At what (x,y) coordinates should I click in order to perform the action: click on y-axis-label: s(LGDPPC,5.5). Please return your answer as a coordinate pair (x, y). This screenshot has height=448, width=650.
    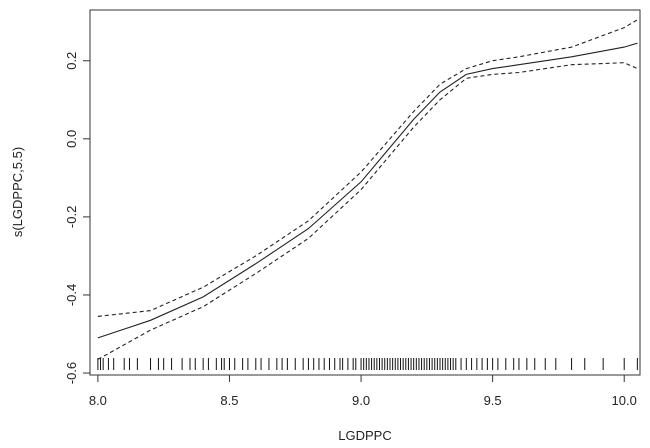
    Looking at the image, I should click on (17, 192).